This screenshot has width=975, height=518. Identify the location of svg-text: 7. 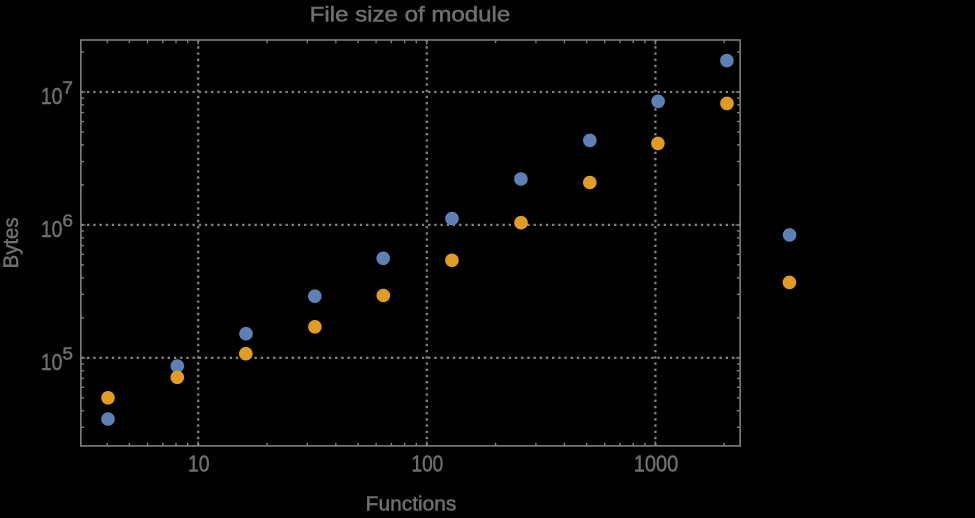
(67, 88).